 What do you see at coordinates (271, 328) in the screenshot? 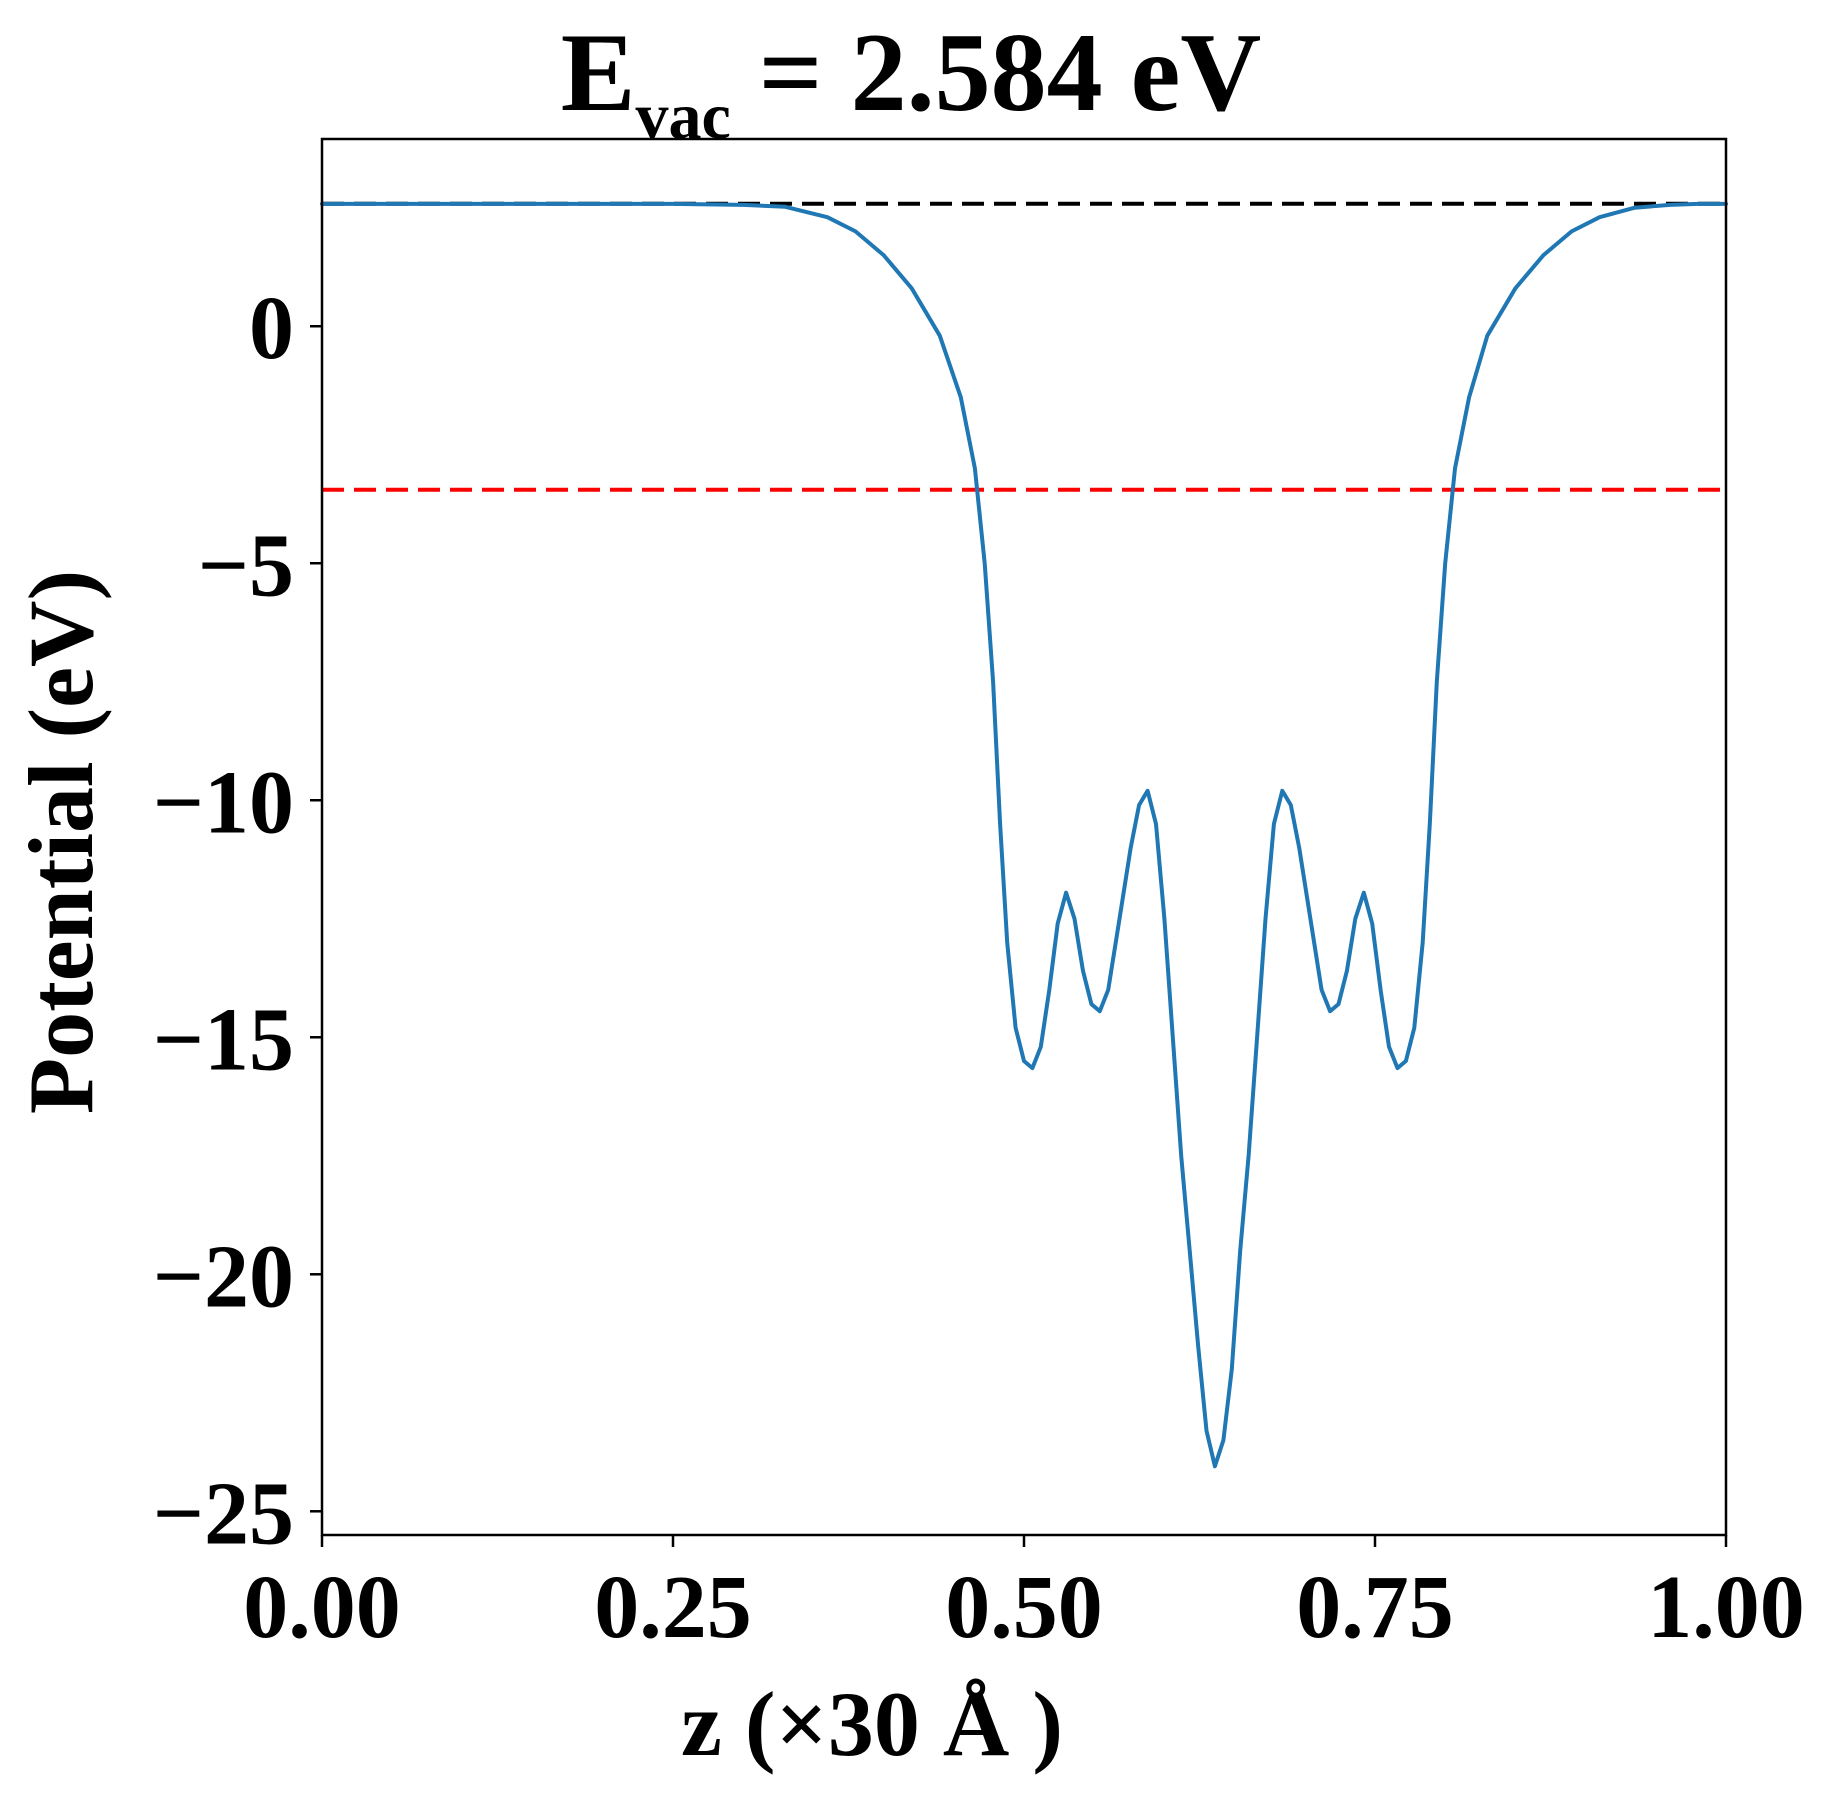
I see `y-tick-label: 0` at bounding box center [271, 328].